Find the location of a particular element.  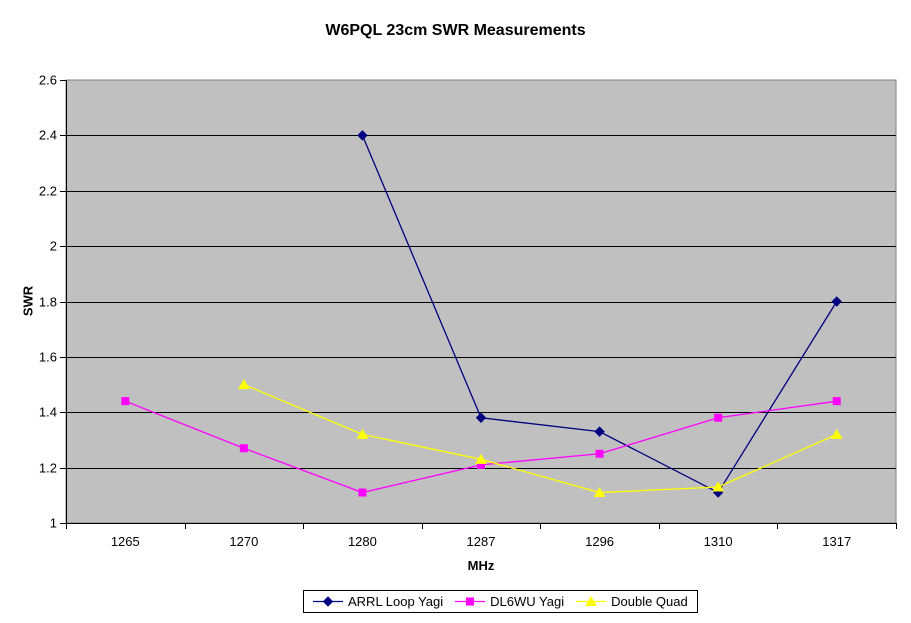

legend-item-dl6wu-yagi: DL6WU Yagi is located at coordinates (509, 601).